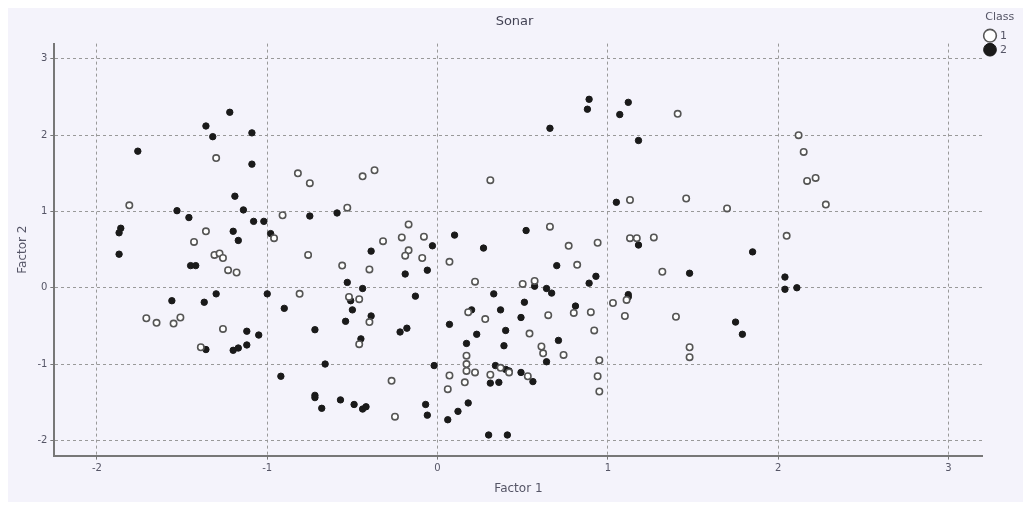 This screenshot has height=510, width=1031. What do you see at coordinates (1003, 35) in the screenshot?
I see `legend-label: 1` at bounding box center [1003, 35].